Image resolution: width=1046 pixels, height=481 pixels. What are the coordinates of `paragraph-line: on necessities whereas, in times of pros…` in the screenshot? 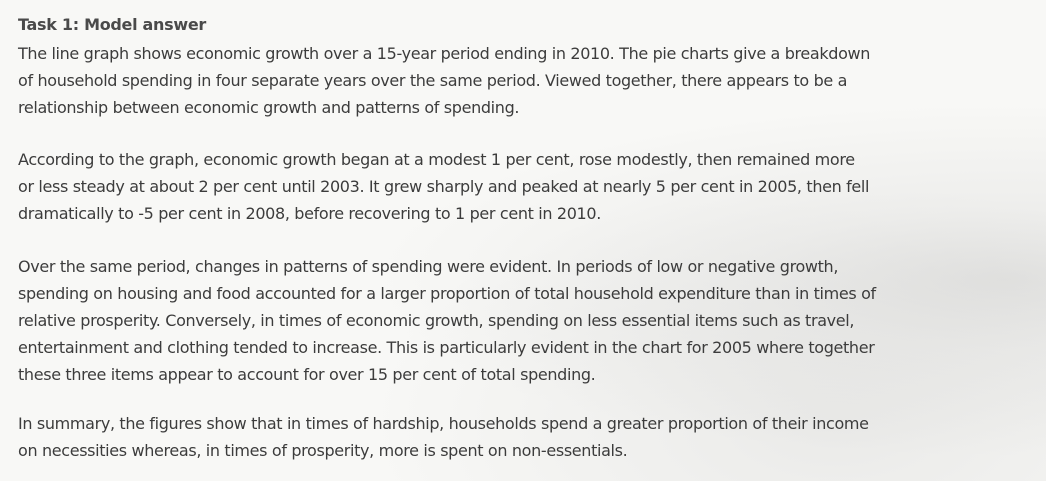 It's located at (323, 450).